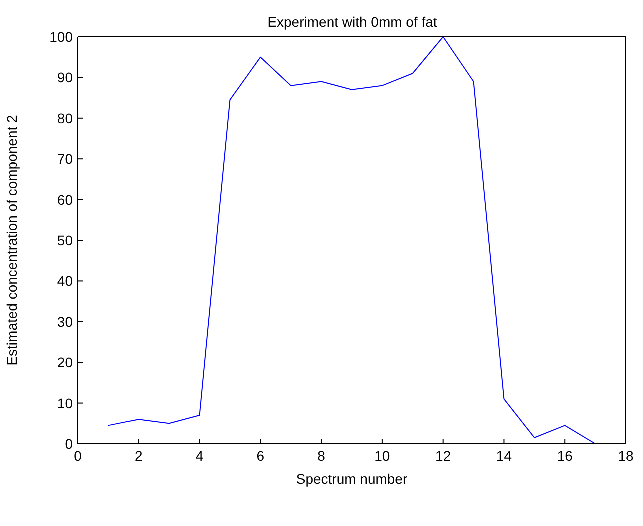 Image resolution: width=643 pixels, height=526 pixels. What do you see at coordinates (62, 36) in the screenshot?
I see `y-tick-label: 100` at bounding box center [62, 36].